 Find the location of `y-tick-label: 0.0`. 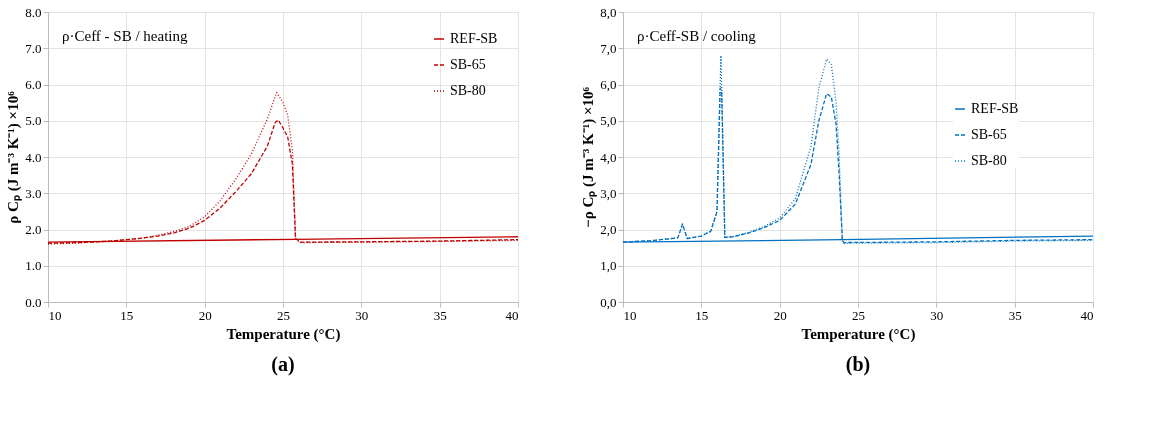

y-tick-label: 0.0 is located at coordinates (33, 302).